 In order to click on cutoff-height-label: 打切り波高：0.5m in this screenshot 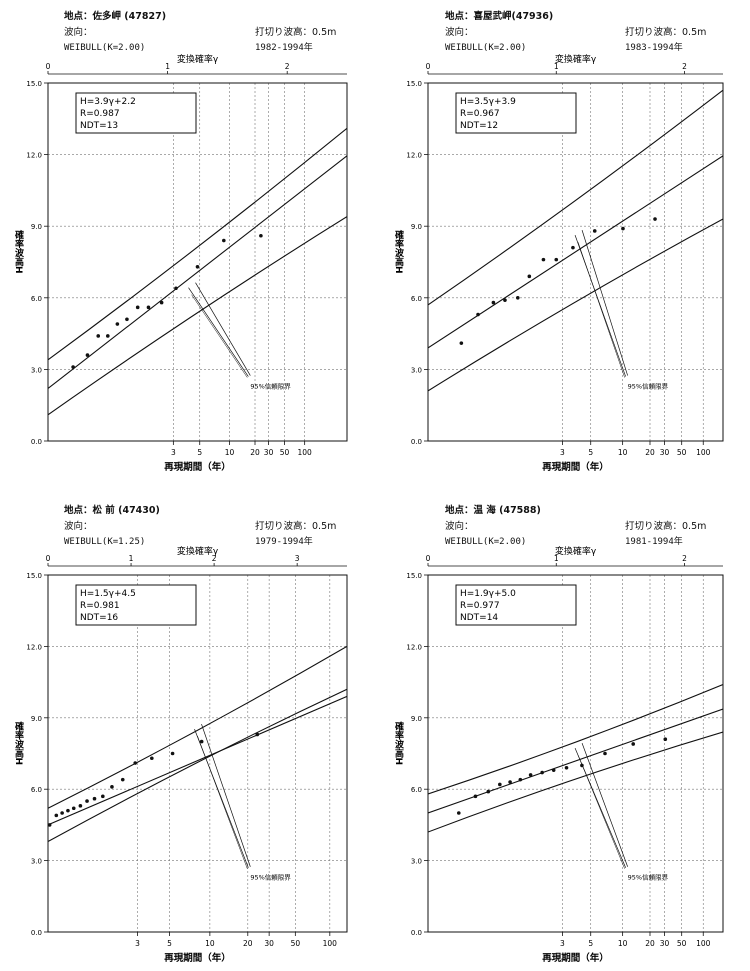, I will do `click(666, 32)`.